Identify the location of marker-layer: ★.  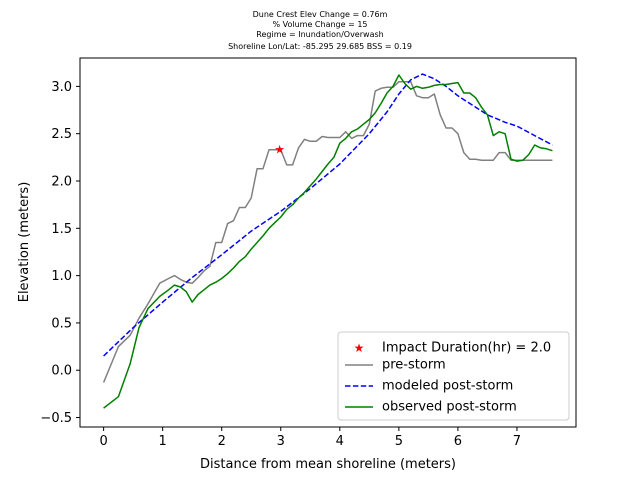
(279, 149).